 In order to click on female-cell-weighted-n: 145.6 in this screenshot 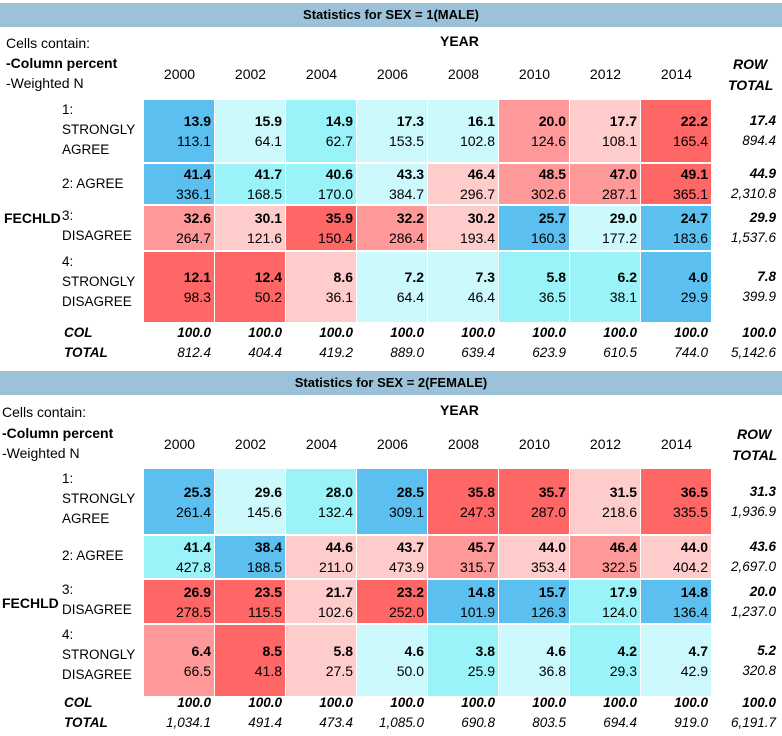, I will do `click(264, 511)`.